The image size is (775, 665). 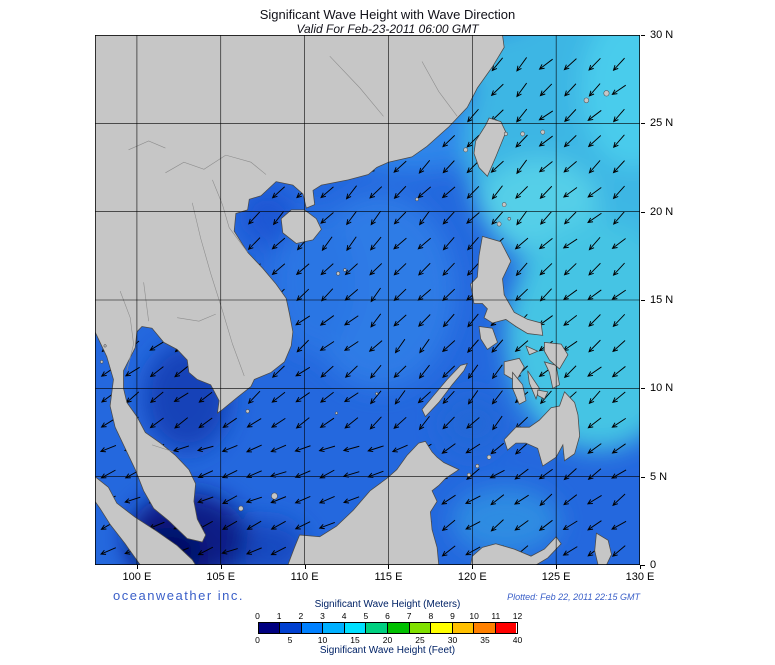 What do you see at coordinates (290, 640) in the screenshot?
I see `feet-tick: 5` at bounding box center [290, 640].